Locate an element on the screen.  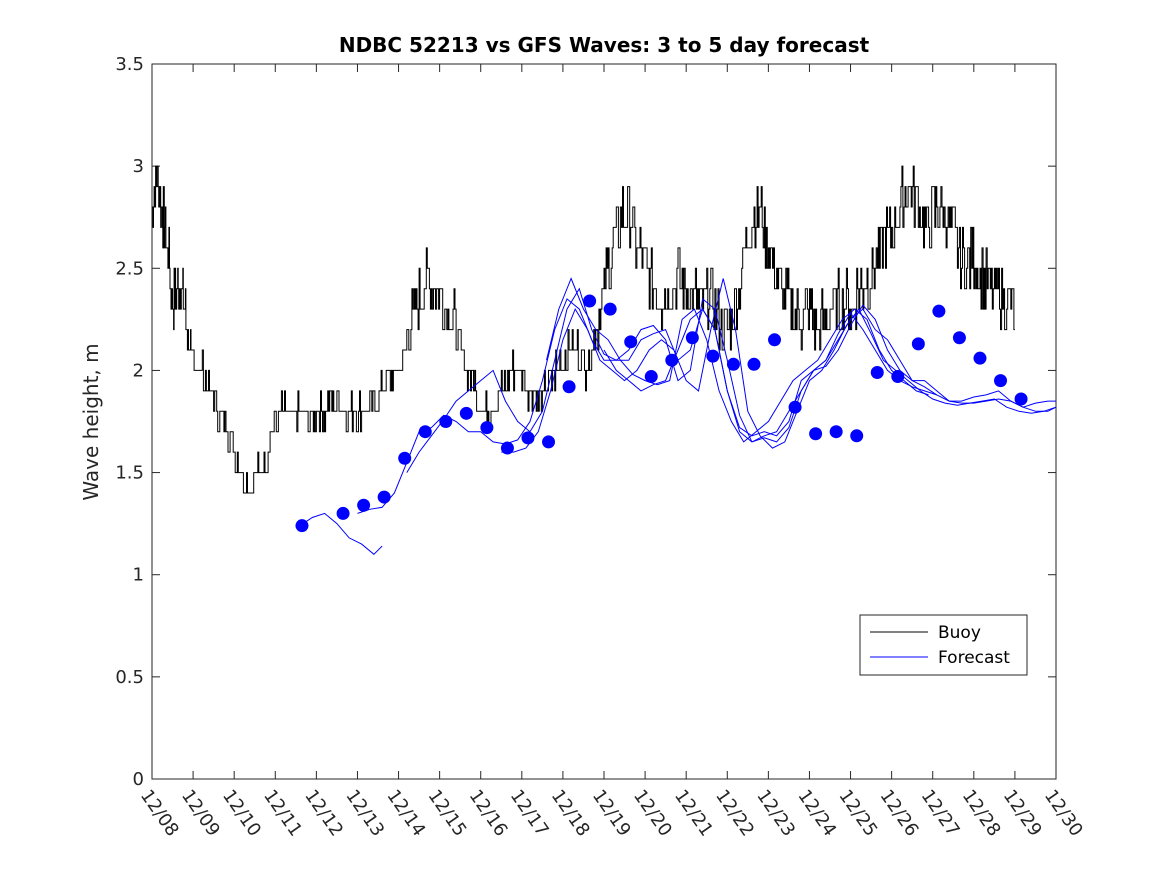
x-tick-label: 12/21 is located at coordinates (693, 813).